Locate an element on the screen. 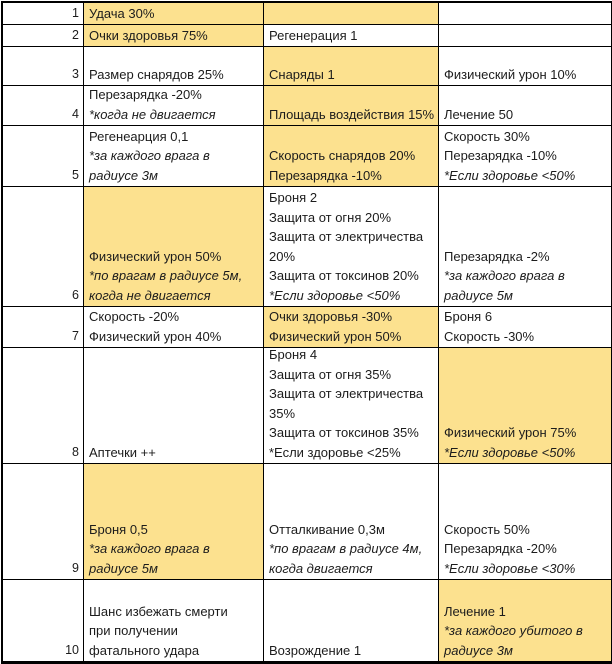 The width and height of the screenshot is (612, 664). cell-r2-c3 is located at coordinates (525, 35).